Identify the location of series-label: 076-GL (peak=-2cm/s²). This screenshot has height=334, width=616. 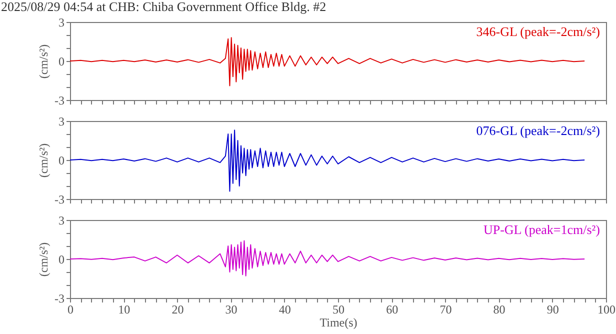
(538, 130).